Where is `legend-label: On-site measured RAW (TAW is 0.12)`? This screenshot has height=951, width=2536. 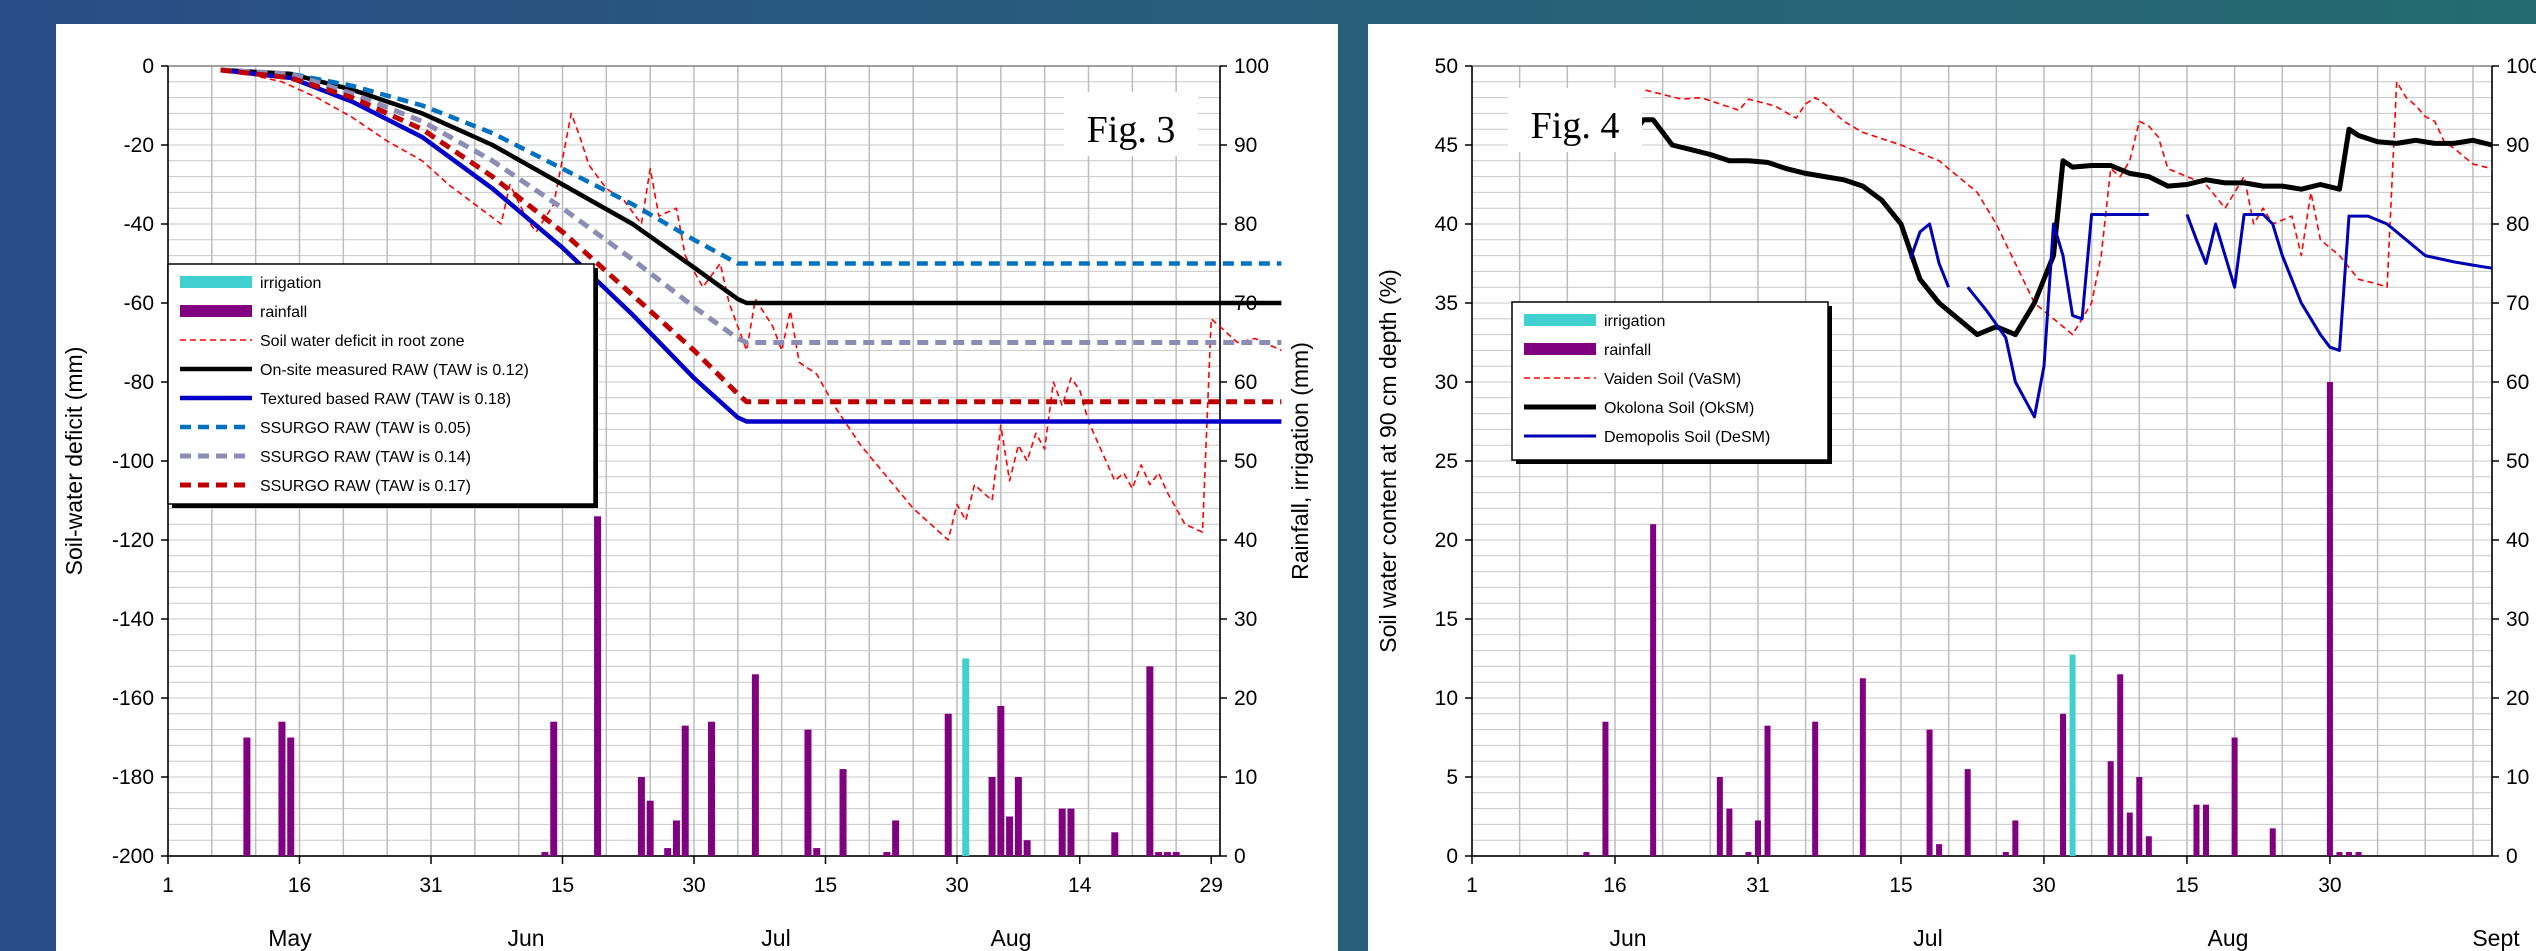
legend-label: On-site measured RAW (TAW is 0.12) is located at coordinates (394, 370).